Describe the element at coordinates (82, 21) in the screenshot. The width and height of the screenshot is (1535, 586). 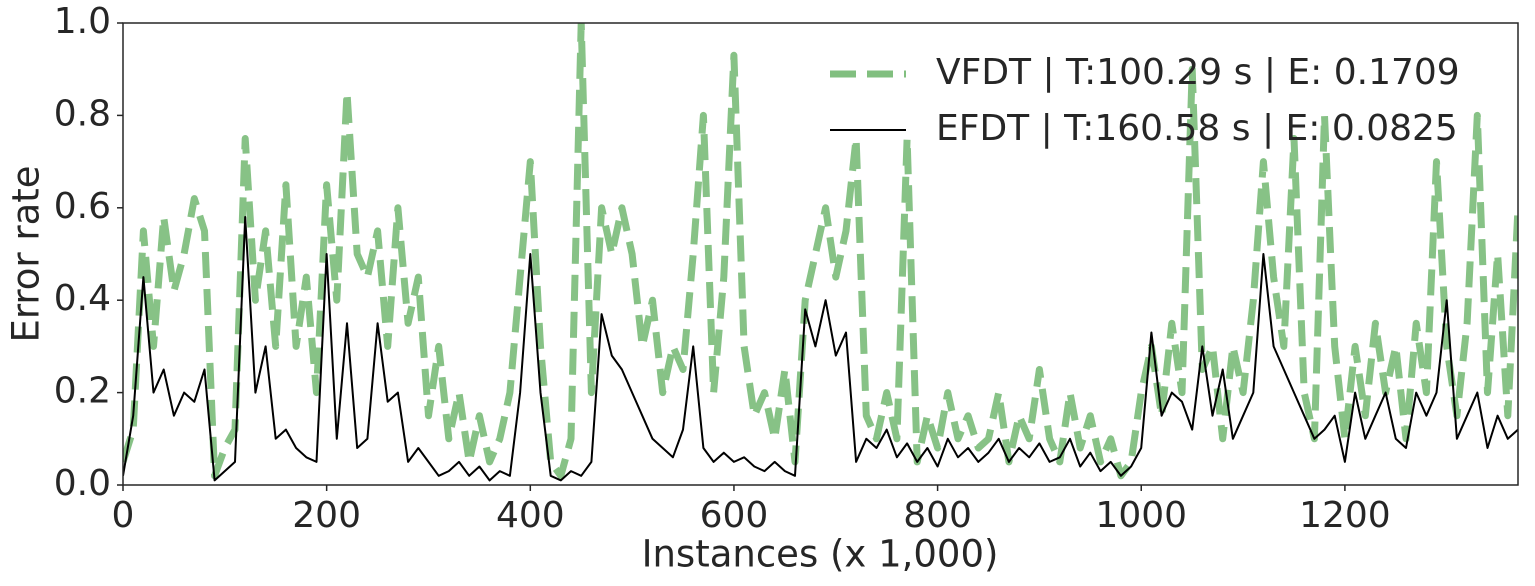
I see `y-tick-label: 1.0` at that location.